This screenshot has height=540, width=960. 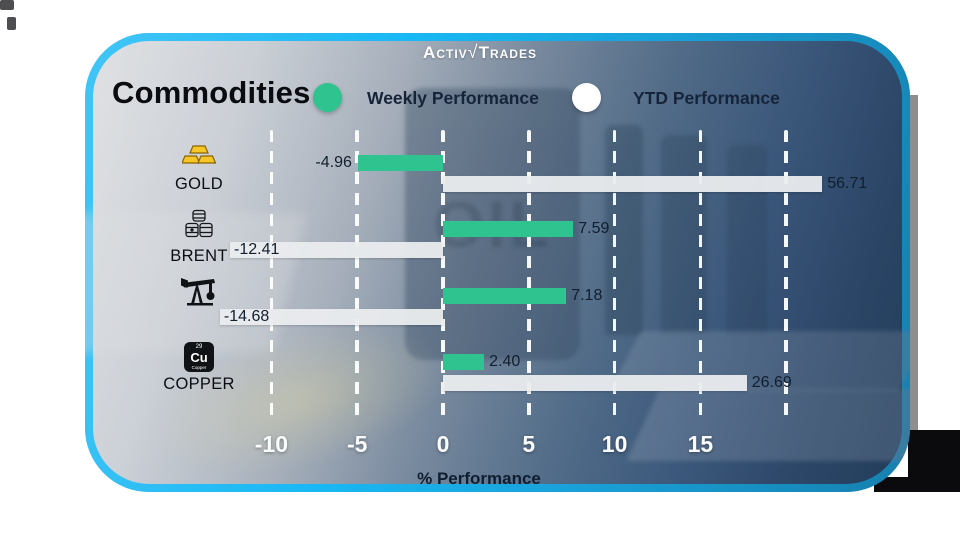 I want to click on row-label-pump, so click(x=199, y=293).